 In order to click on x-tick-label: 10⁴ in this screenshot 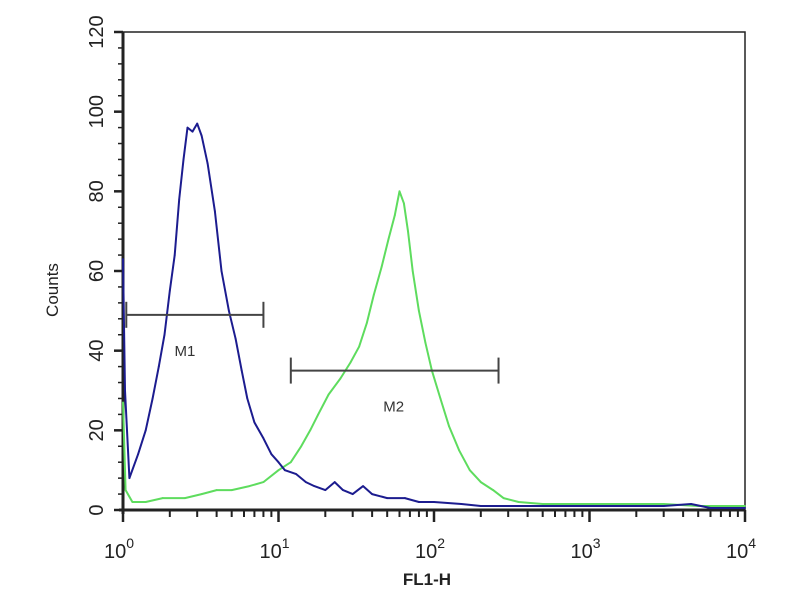, I will do `click(741, 549)`.